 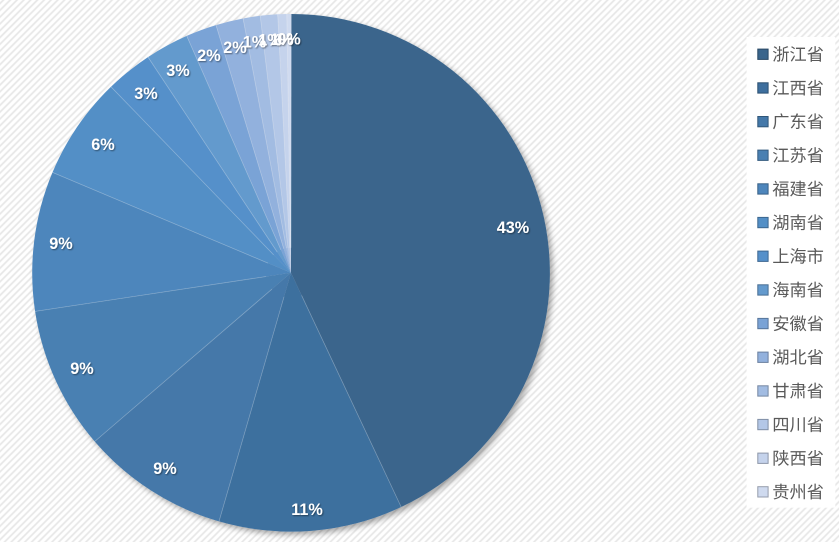 What do you see at coordinates (307, 510) in the screenshot?
I see `svg-text: 11%` at bounding box center [307, 510].